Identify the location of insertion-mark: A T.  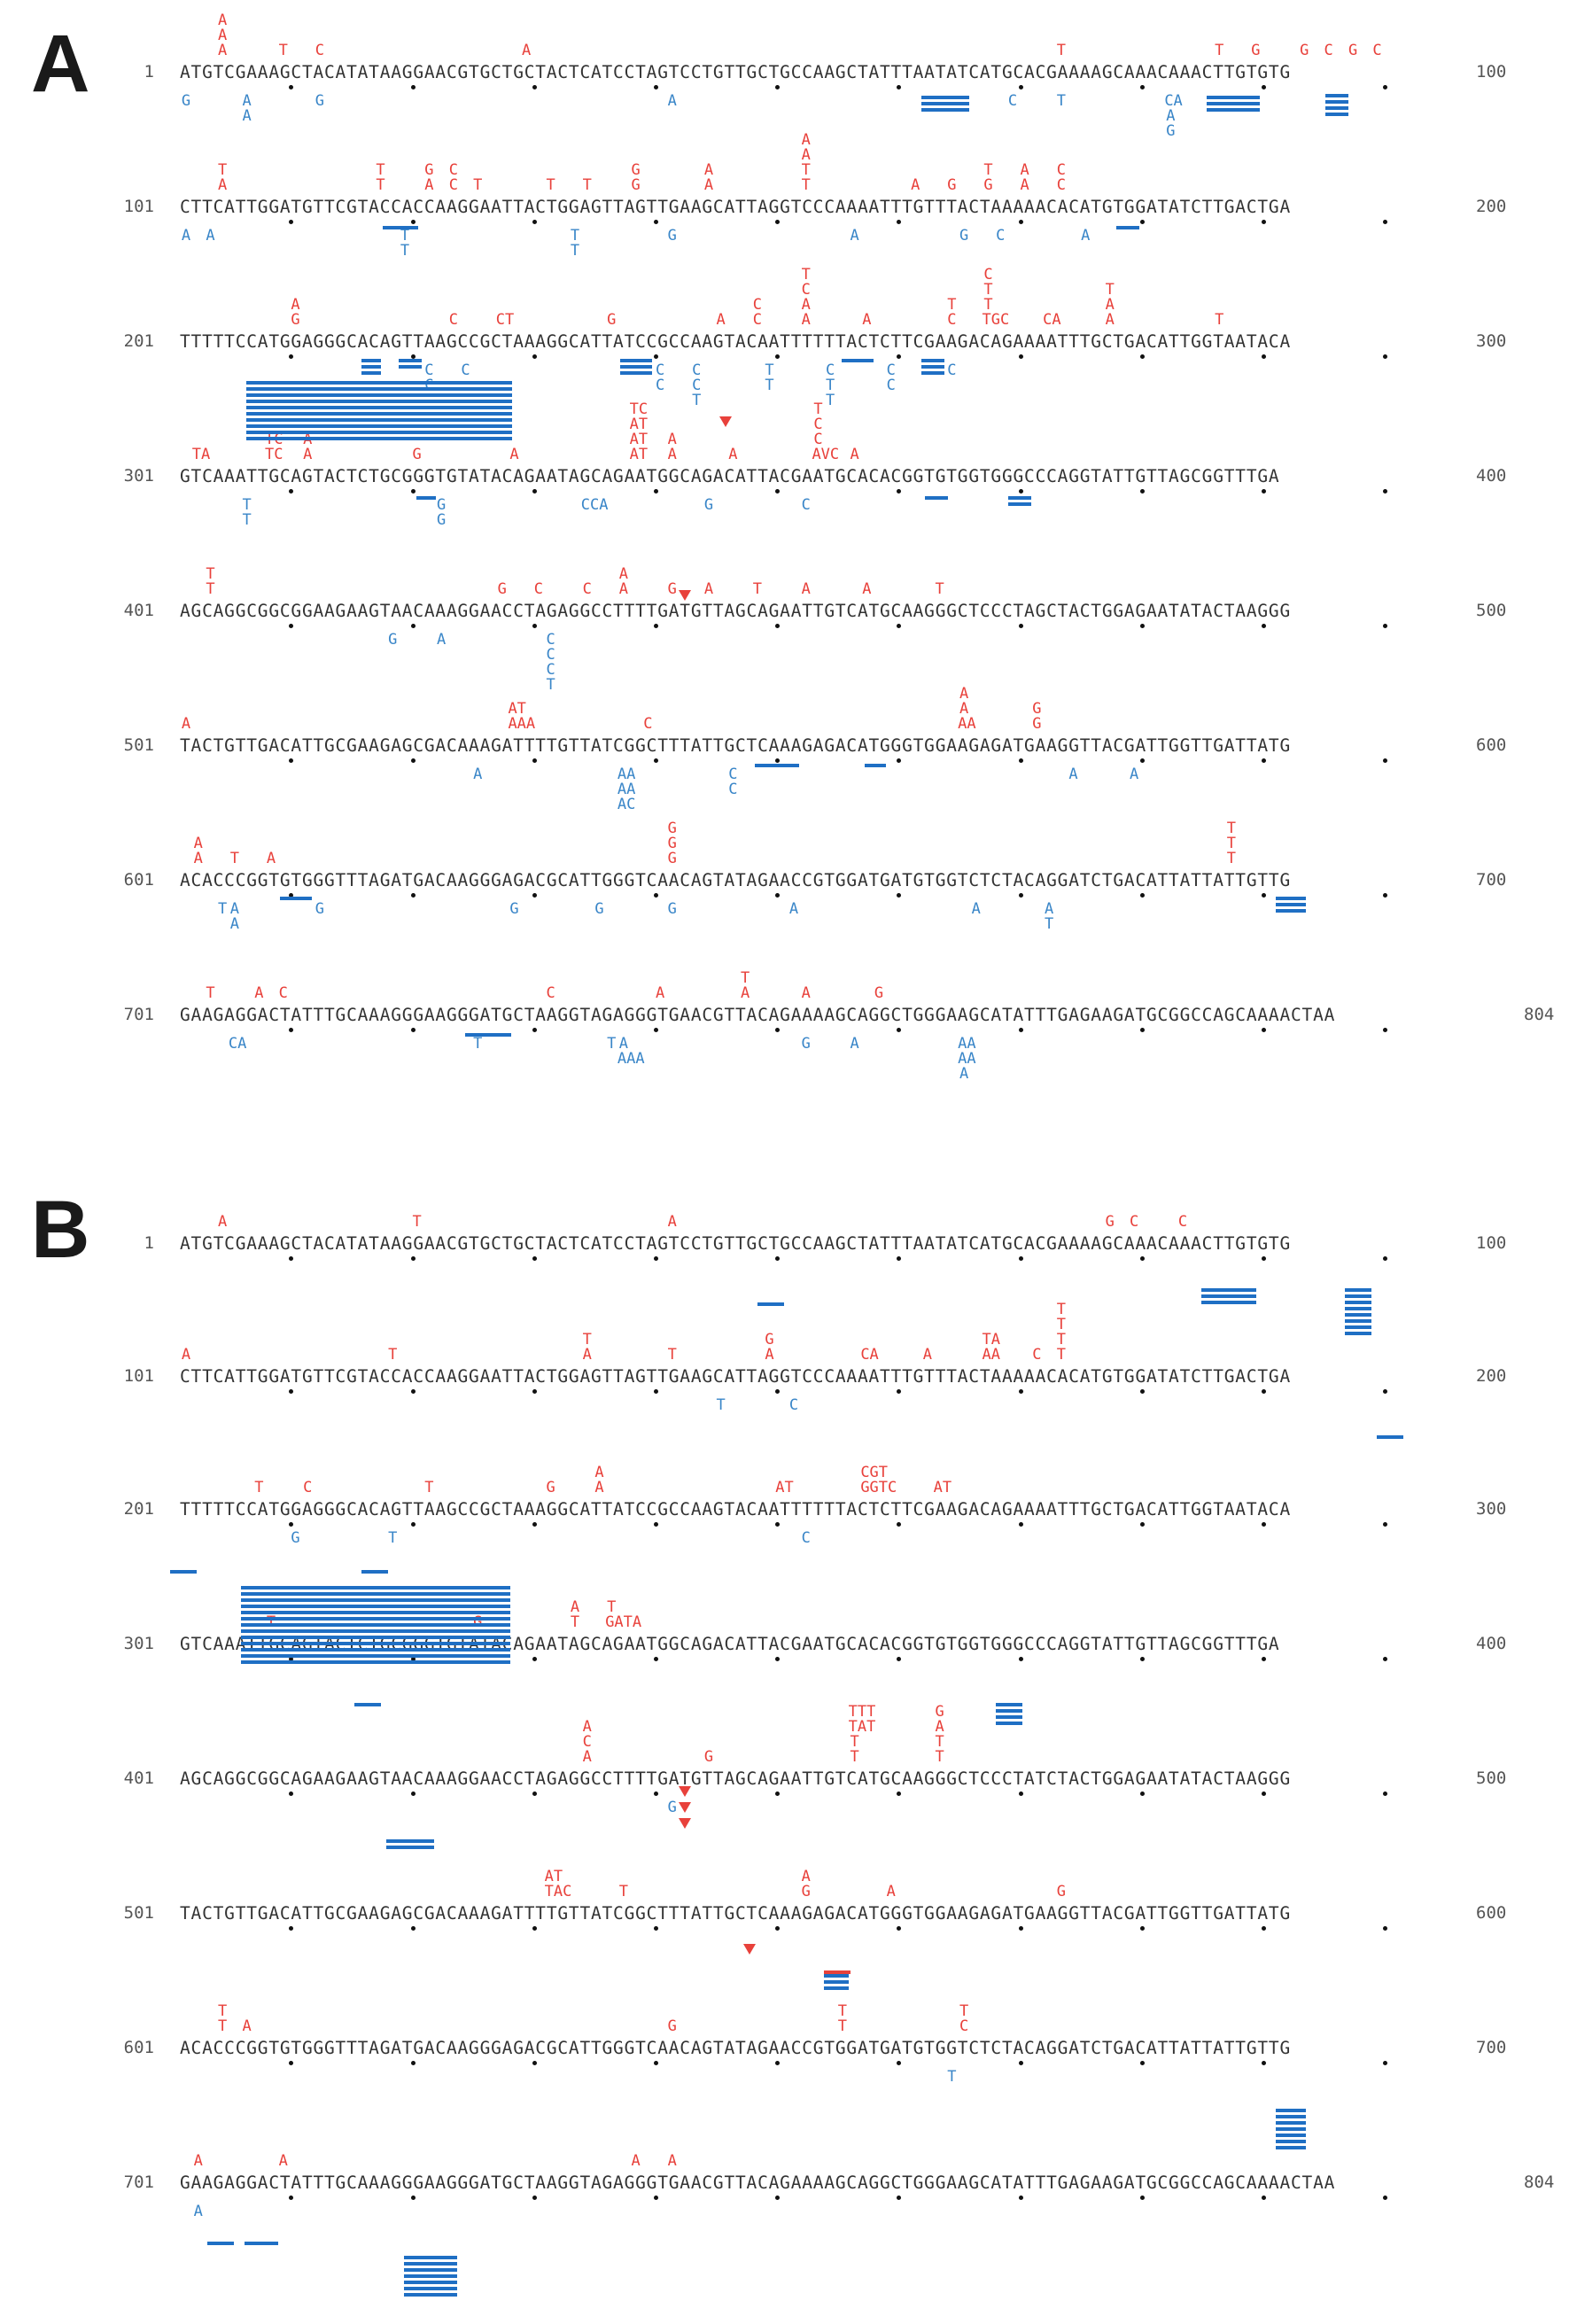
(575, 1614).